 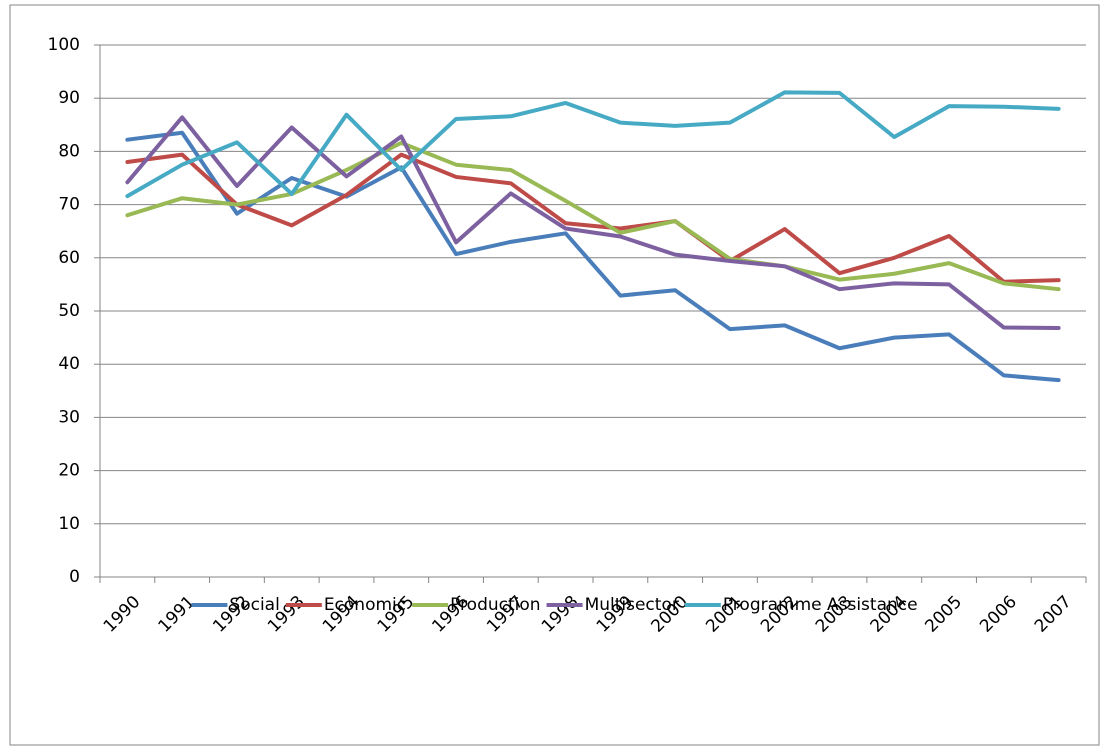 I want to click on y-tick-label: 90, so click(x=69, y=98).